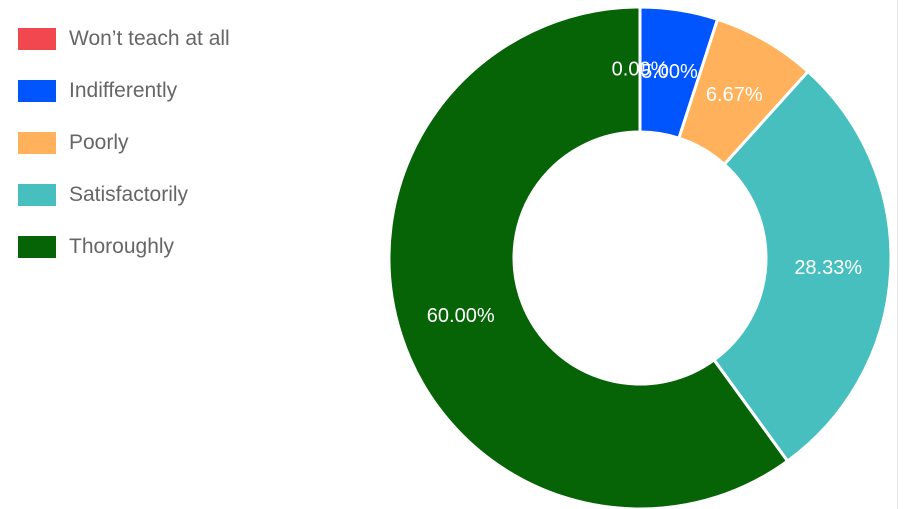 Image resolution: width=903 pixels, height=509 pixels. Describe the element at coordinates (149, 38) in the screenshot. I see `legend-label: Won’t teach at all` at that location.